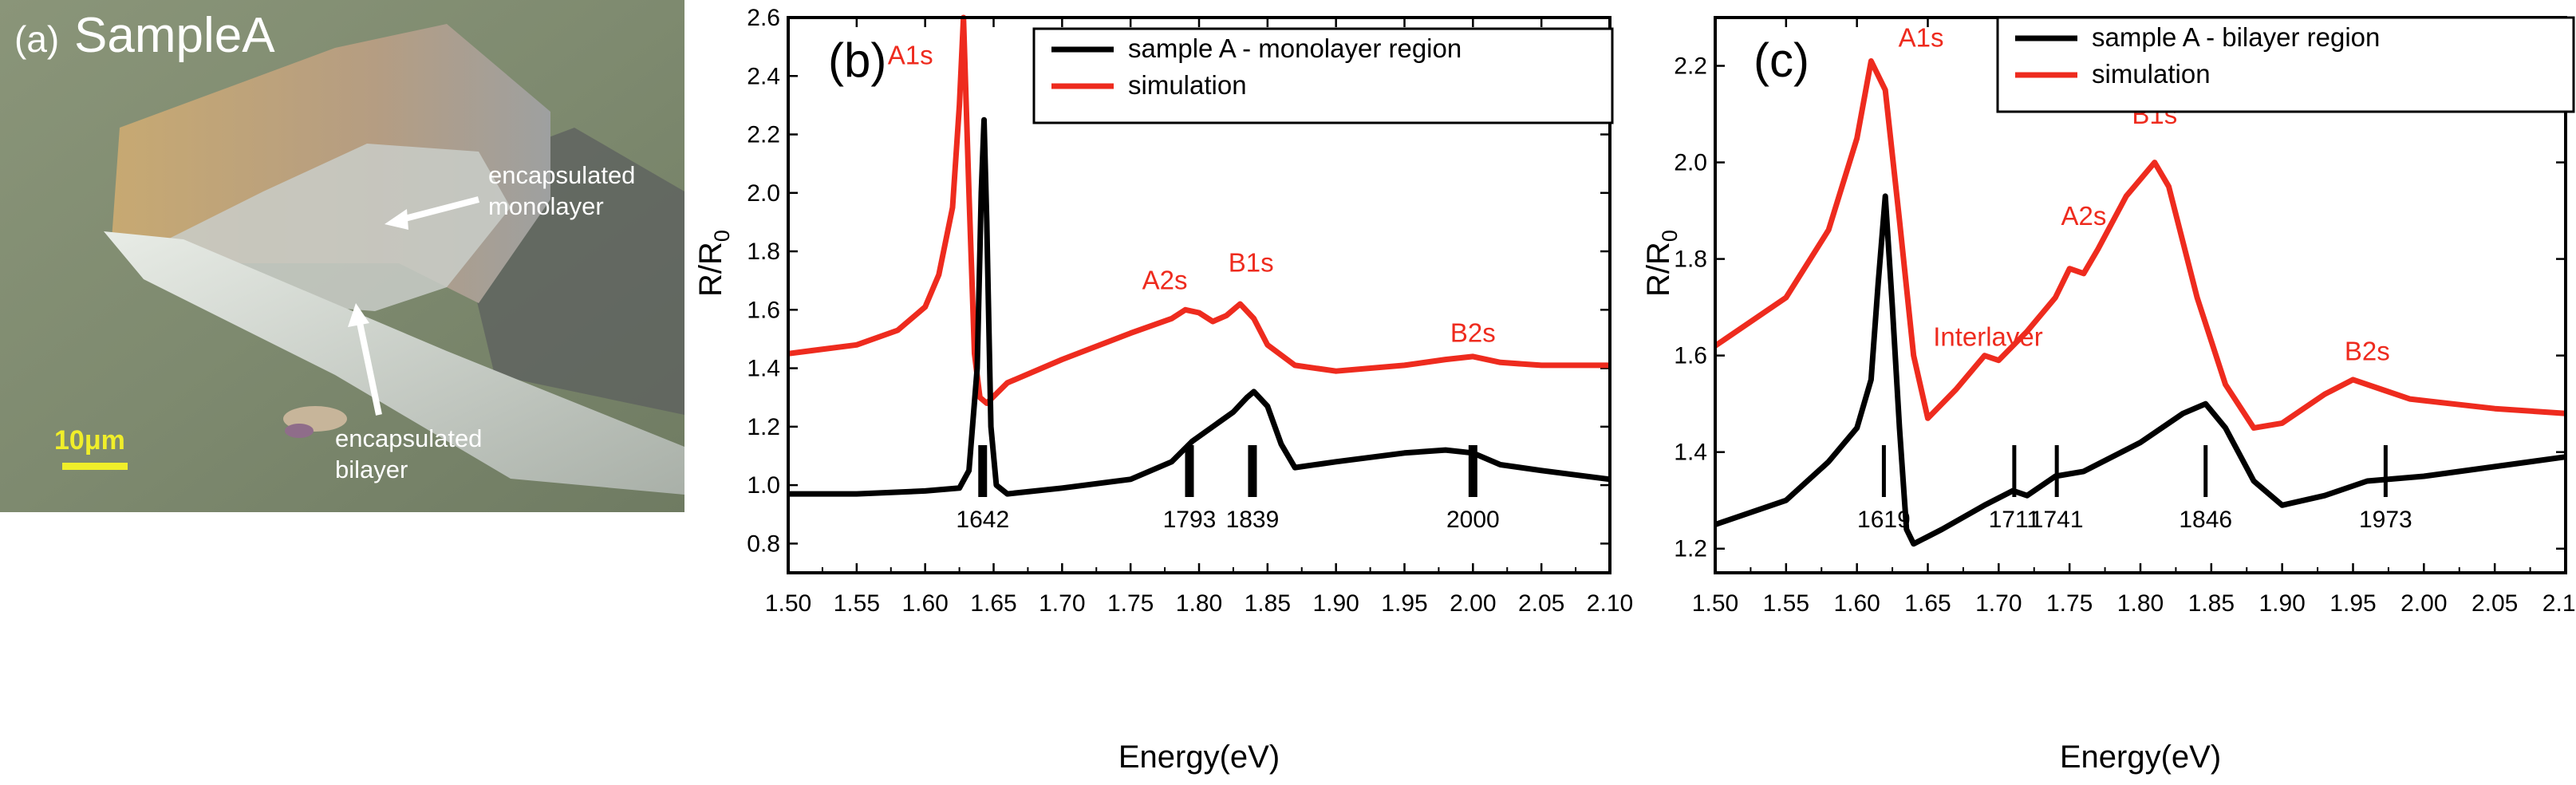 This screenshot has height=785, width=2576. Describe the element at coordinates (1988, 337) in the screenshot. I see `peak-annotation: Interlayer` at that location.